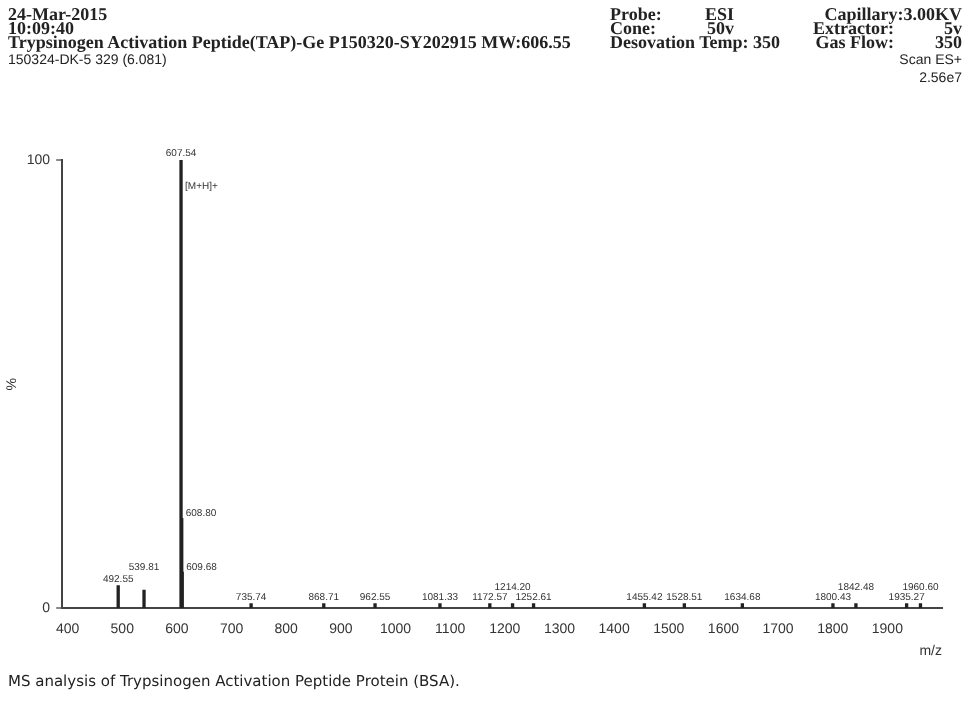 Image resolution: width=970 pixels, height=710 pixels. Describe the element at coordinates (720, 28) in the screenshot. I see `text: 50v` at that location.